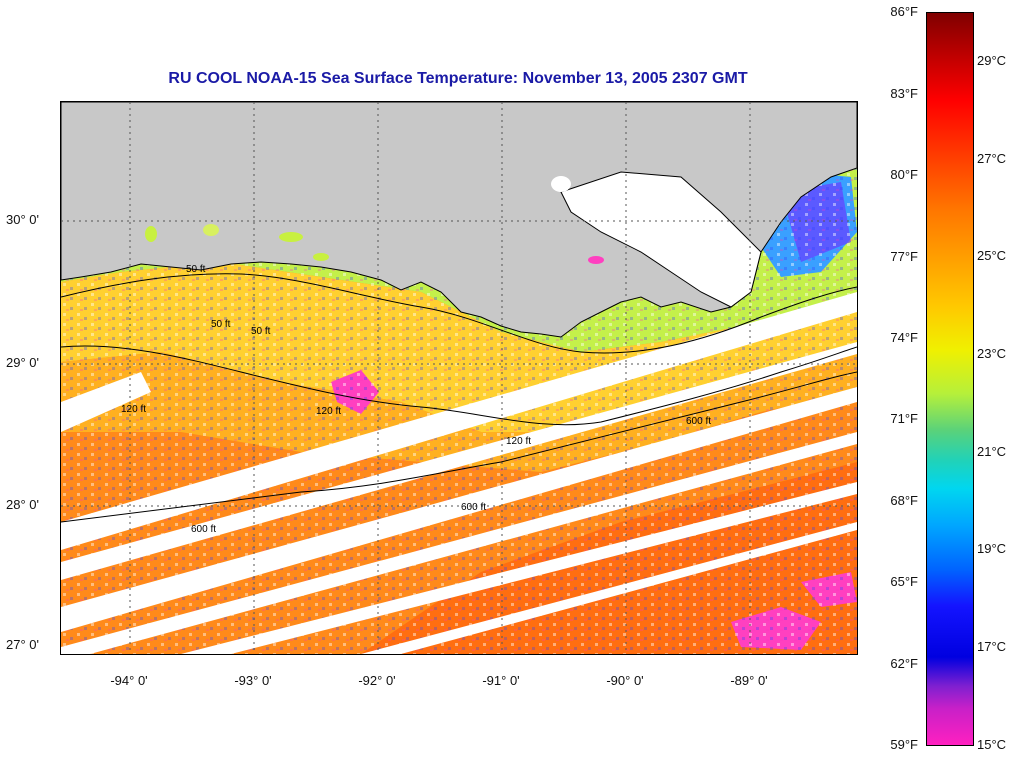  I want to click on colorbar-f-label: 62°F, so click(904, 663).